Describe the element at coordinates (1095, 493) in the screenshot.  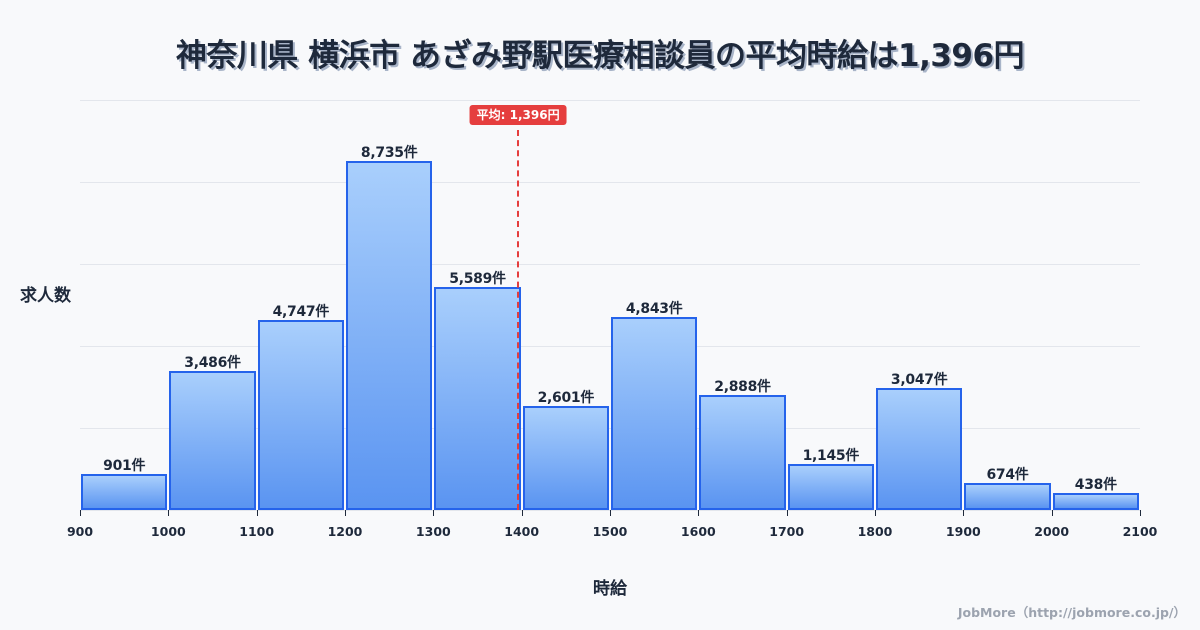
I see `histogram-bar: 438件` at that location.